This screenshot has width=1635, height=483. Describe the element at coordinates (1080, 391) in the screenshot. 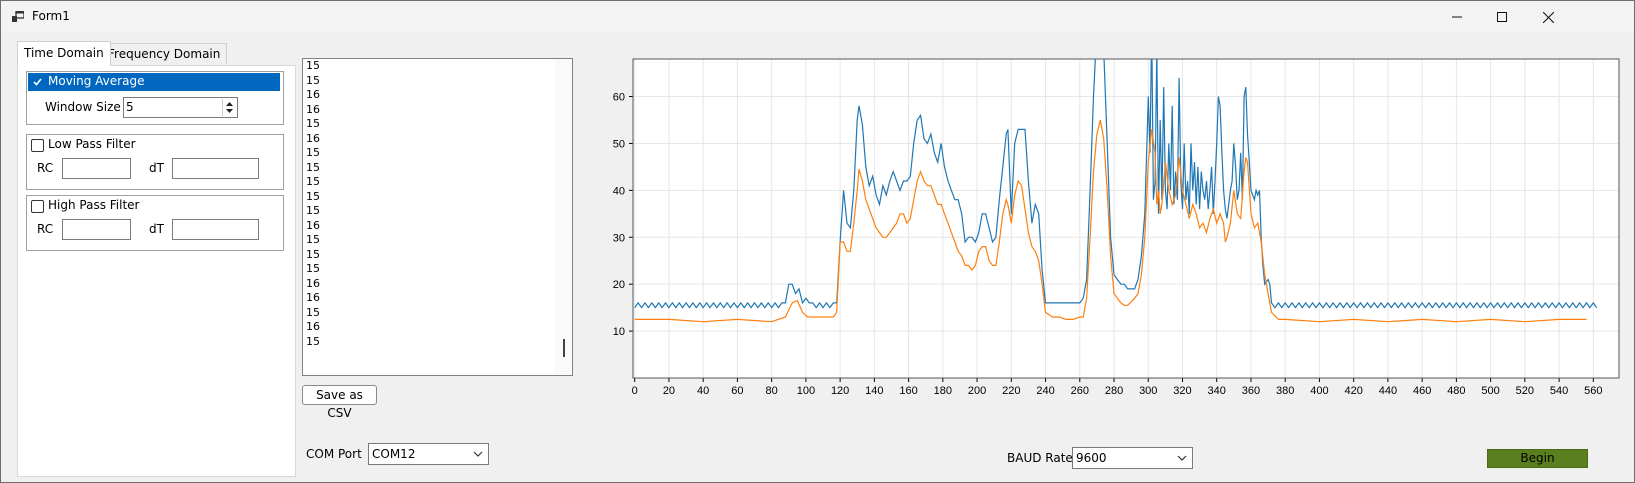

I see `x-tick-label: 260` at that location.